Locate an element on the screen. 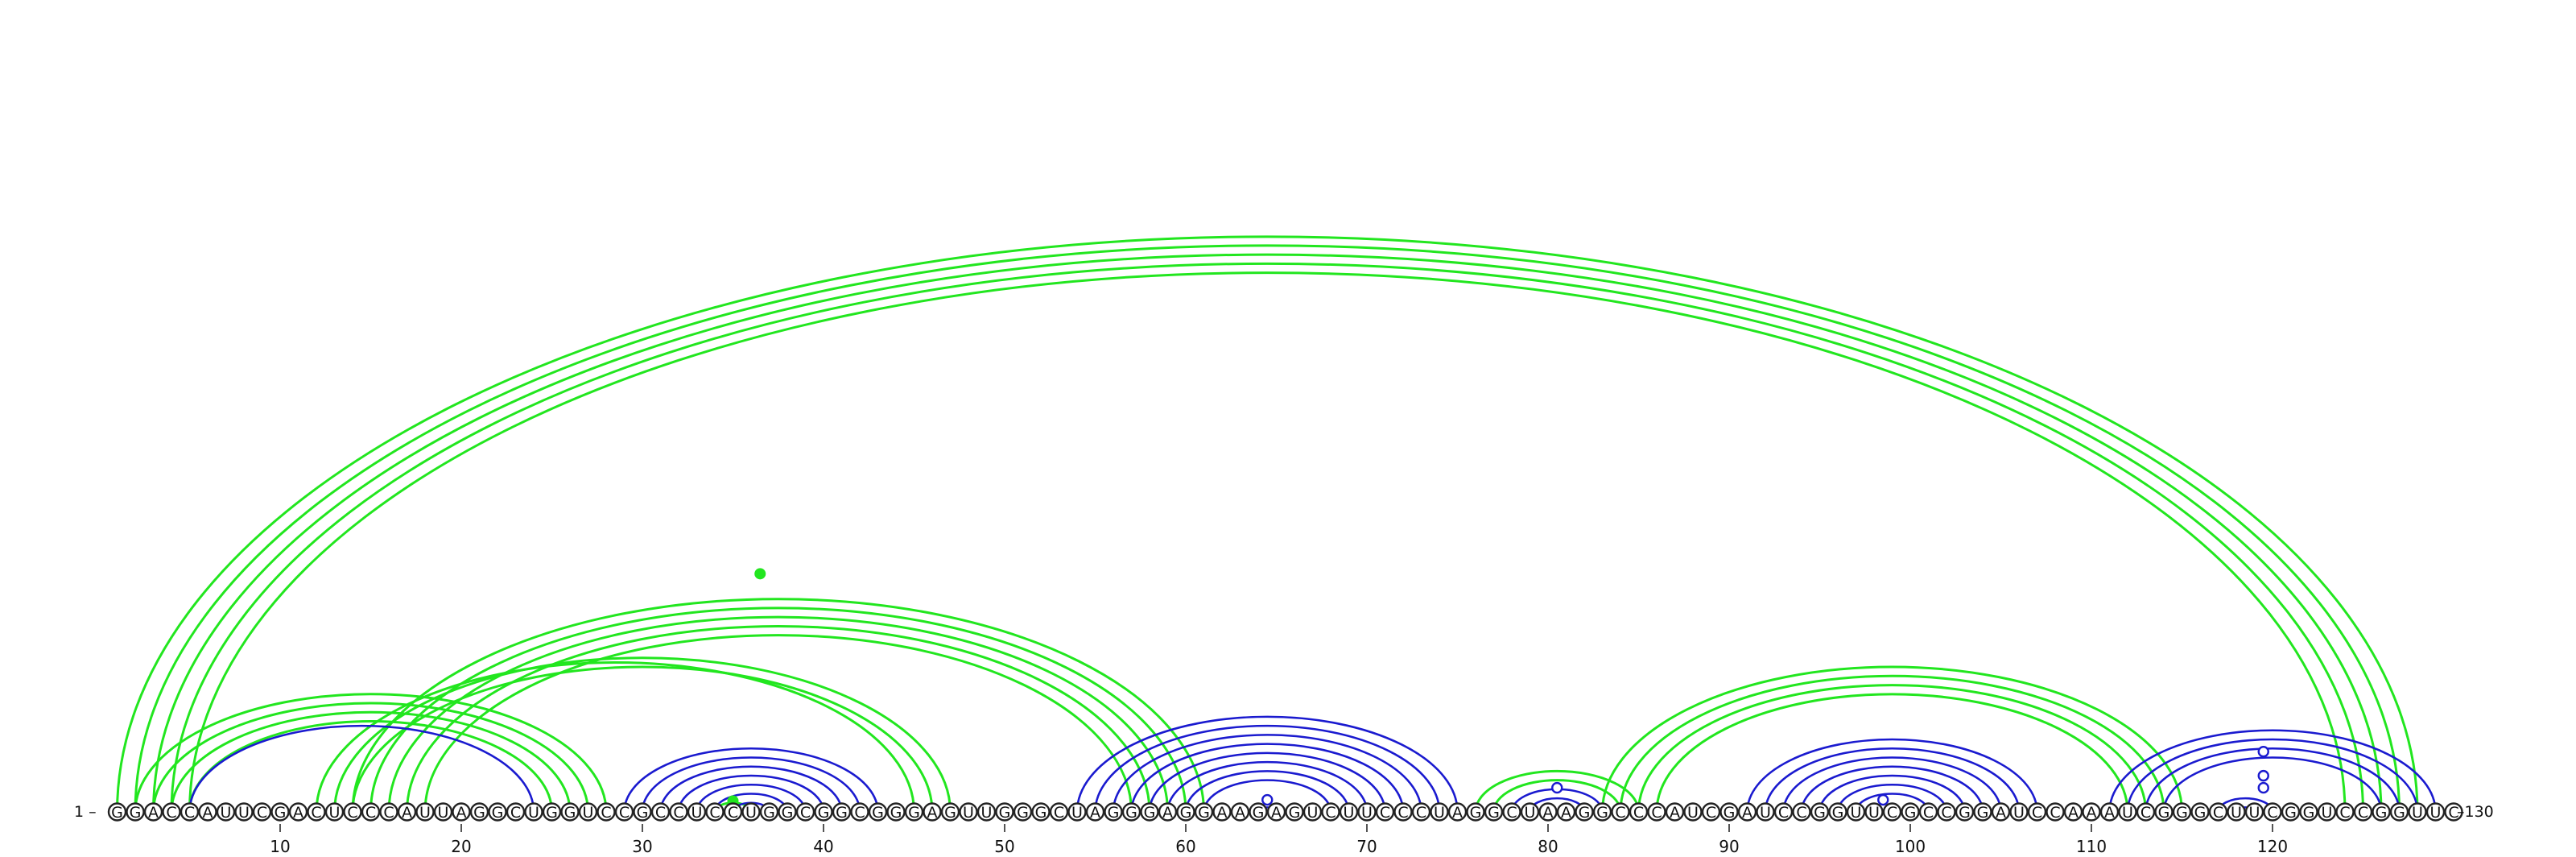 The width and height of the screenshot is (2576, 857). blue-pair-arcs is located at coordinates (1312, 764).